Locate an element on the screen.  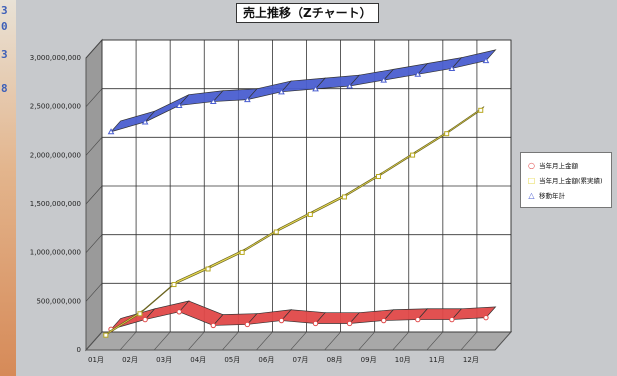
y-tick-label: 2,000,000,000 is located at coordinates (55, 155).